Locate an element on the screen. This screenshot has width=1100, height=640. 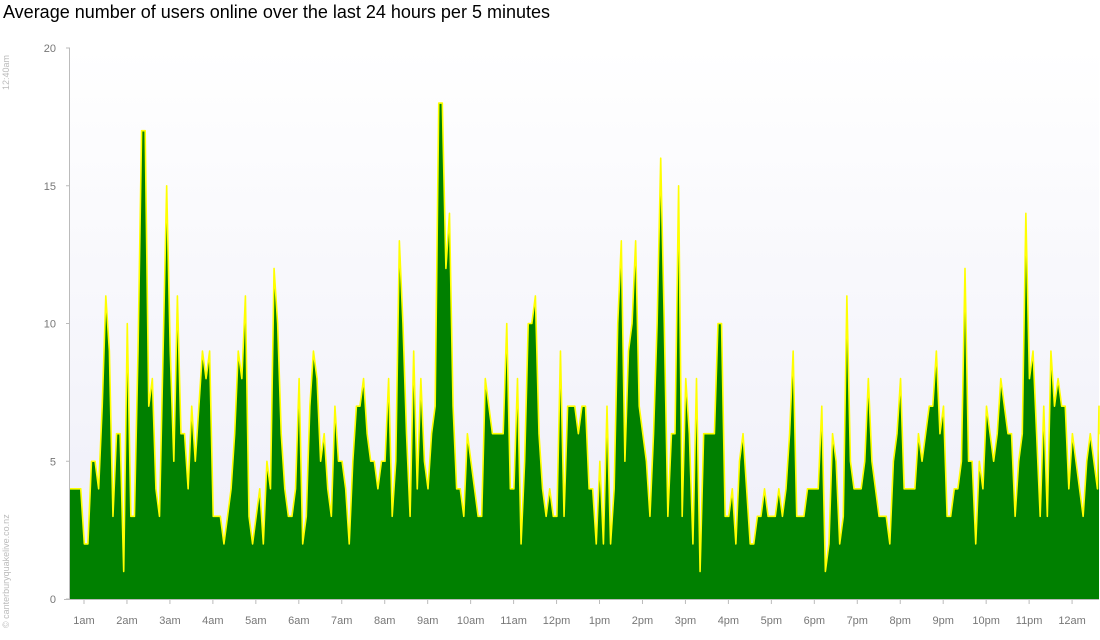
x-tick-label: 1pm is located at coordinates (599, 621).